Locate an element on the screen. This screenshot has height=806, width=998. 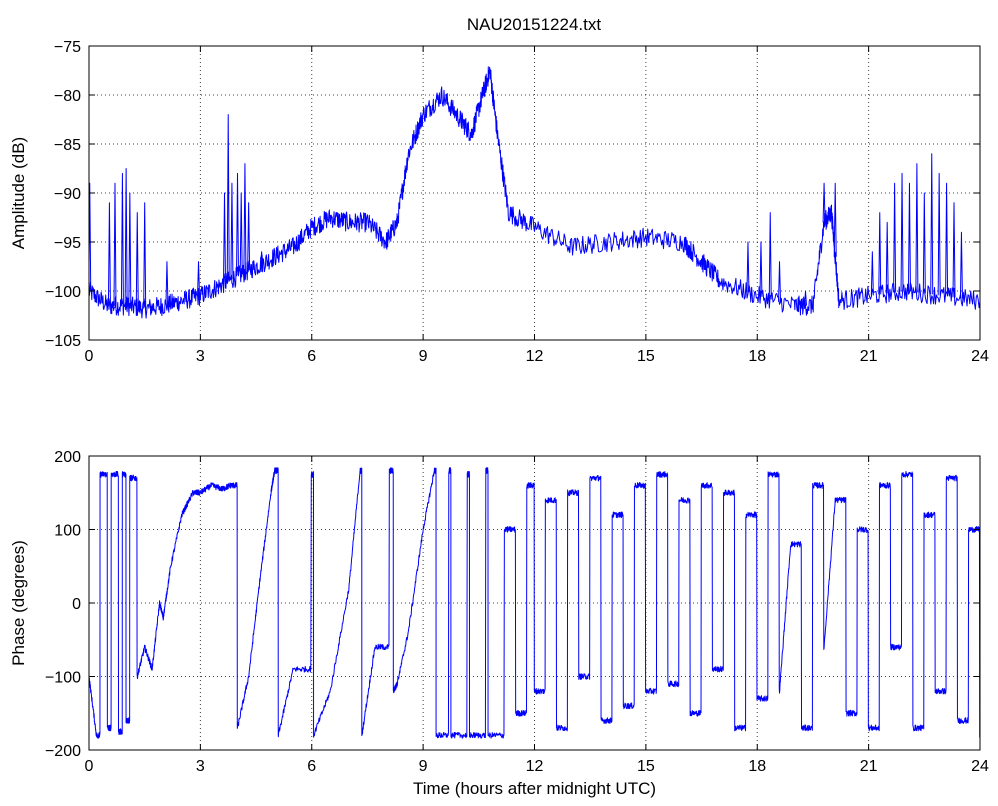
phase-x-tick-label: 24 is located at coordinates (980, 766).